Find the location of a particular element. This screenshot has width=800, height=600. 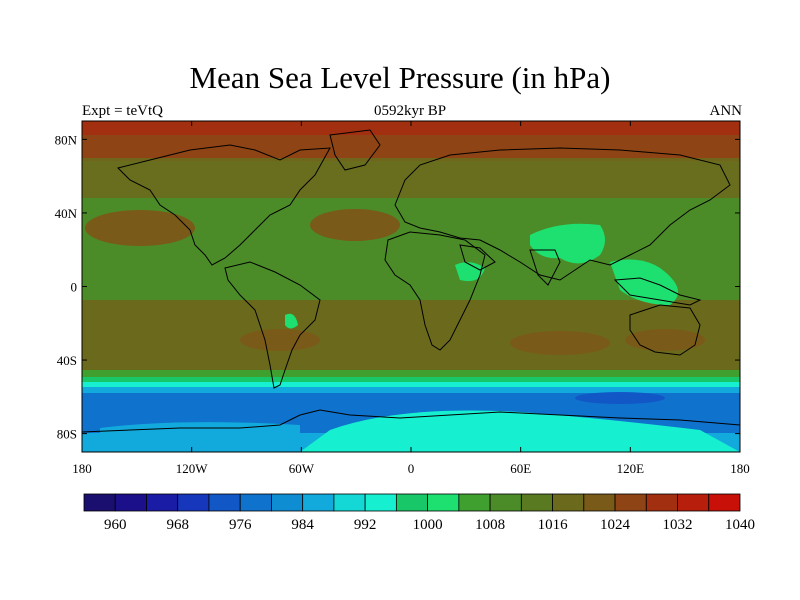

colorbar-tick-label: 968 is located at coordinates (177, 525).